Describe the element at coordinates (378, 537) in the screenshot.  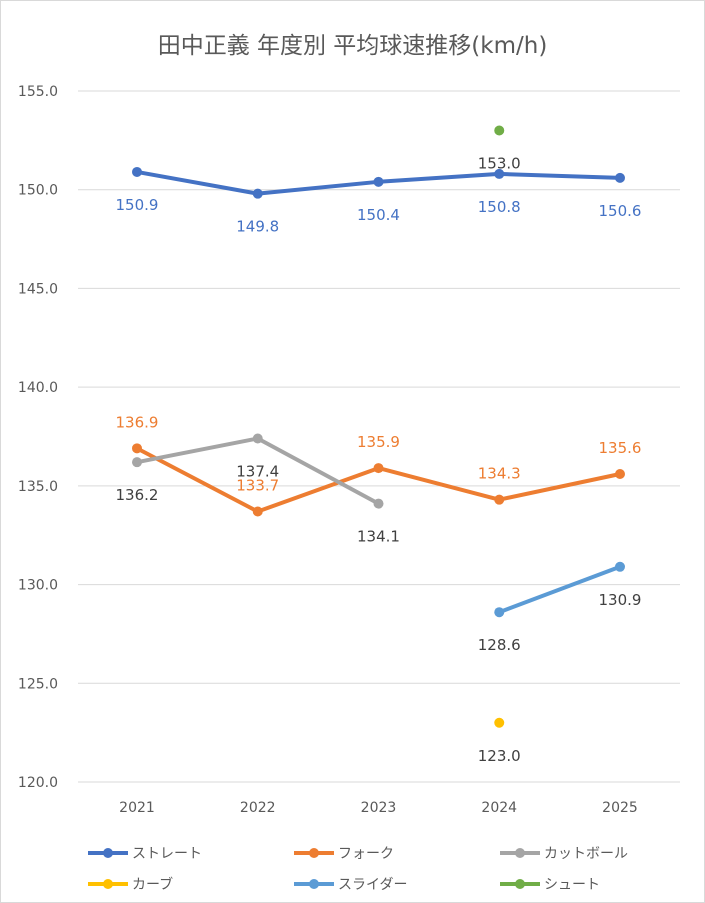
I see `data-label: 134.1` at that location.